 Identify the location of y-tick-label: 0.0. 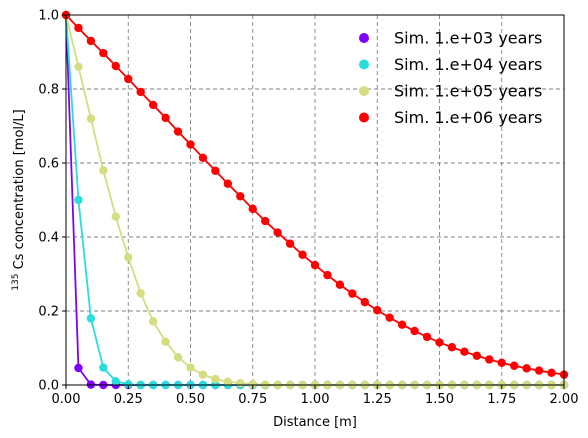
(48, 386).